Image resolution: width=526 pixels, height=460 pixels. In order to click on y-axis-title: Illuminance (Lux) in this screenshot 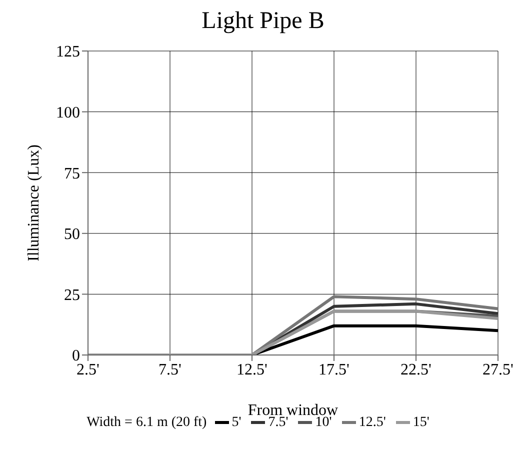, I will do `click(34, 203)`.